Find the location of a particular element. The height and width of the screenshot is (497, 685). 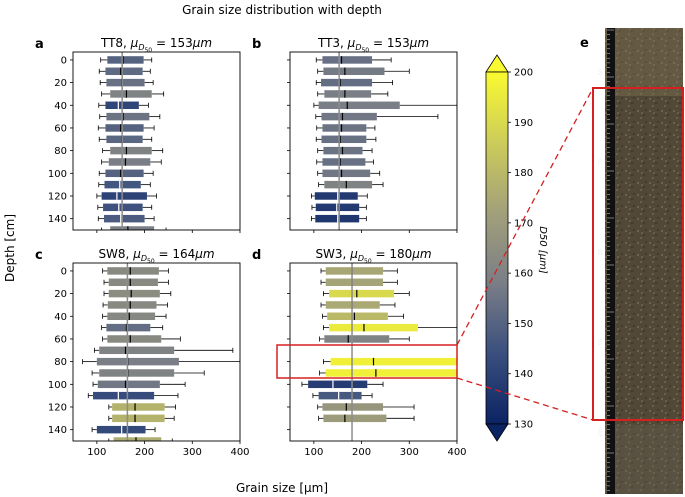

core-ruler is located at coordinates (611, 261).